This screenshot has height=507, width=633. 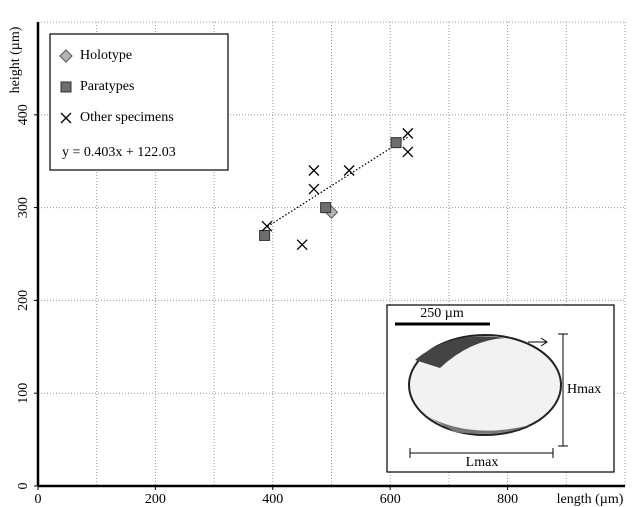 What do you see at coordinates (507, 499) in the screenshot?
I see `x-tick-label: 800` at bounding box center [507, 499].